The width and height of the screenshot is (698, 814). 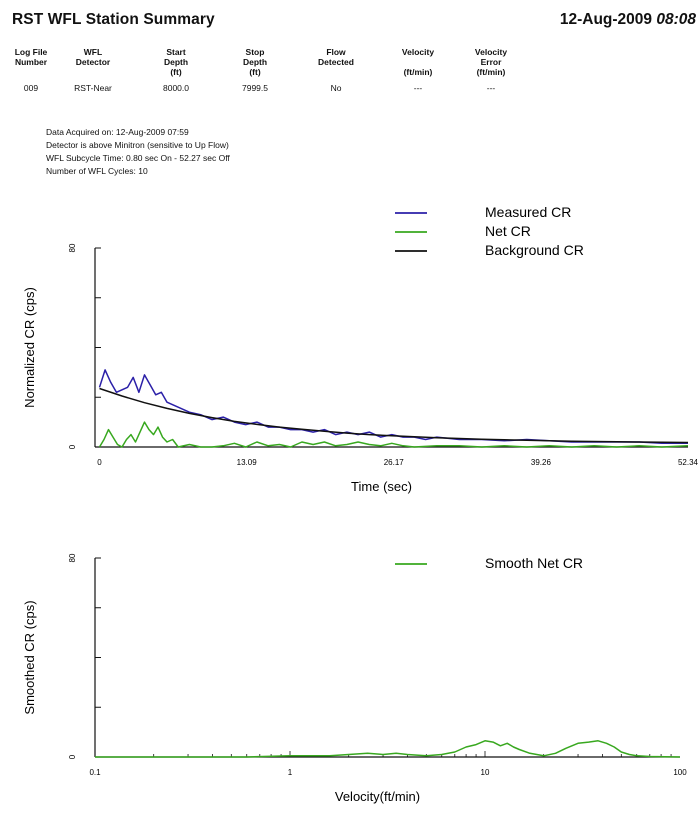 I want to click on header-line: Detected, so click(x=336, y=62).